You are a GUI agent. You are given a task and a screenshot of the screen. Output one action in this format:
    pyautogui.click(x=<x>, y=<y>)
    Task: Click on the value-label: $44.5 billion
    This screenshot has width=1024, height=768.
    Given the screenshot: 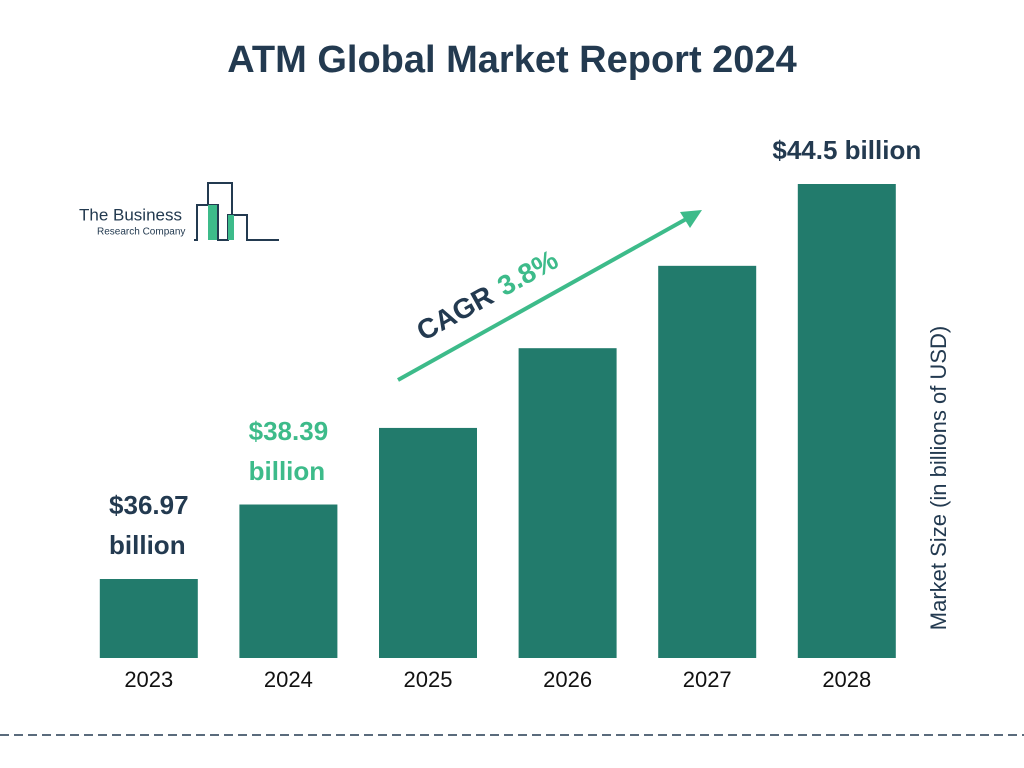 What is the action you would take?
    pyautogui.click(x=847, y=150)
    